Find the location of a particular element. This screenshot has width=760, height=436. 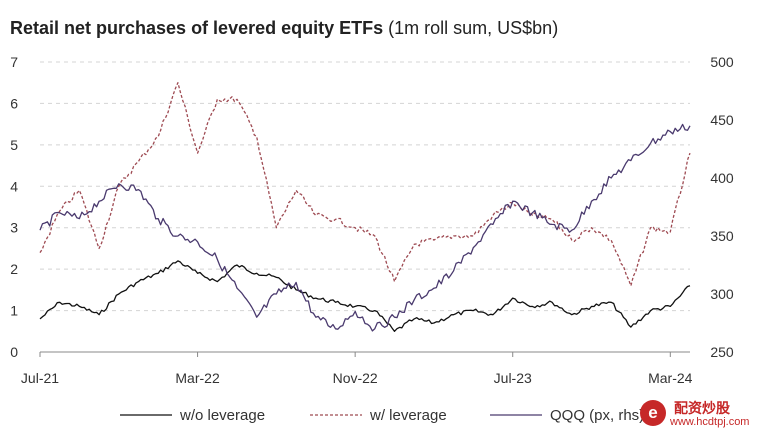

y-right-tick-label: 500 is located at coordinates (722, 62).